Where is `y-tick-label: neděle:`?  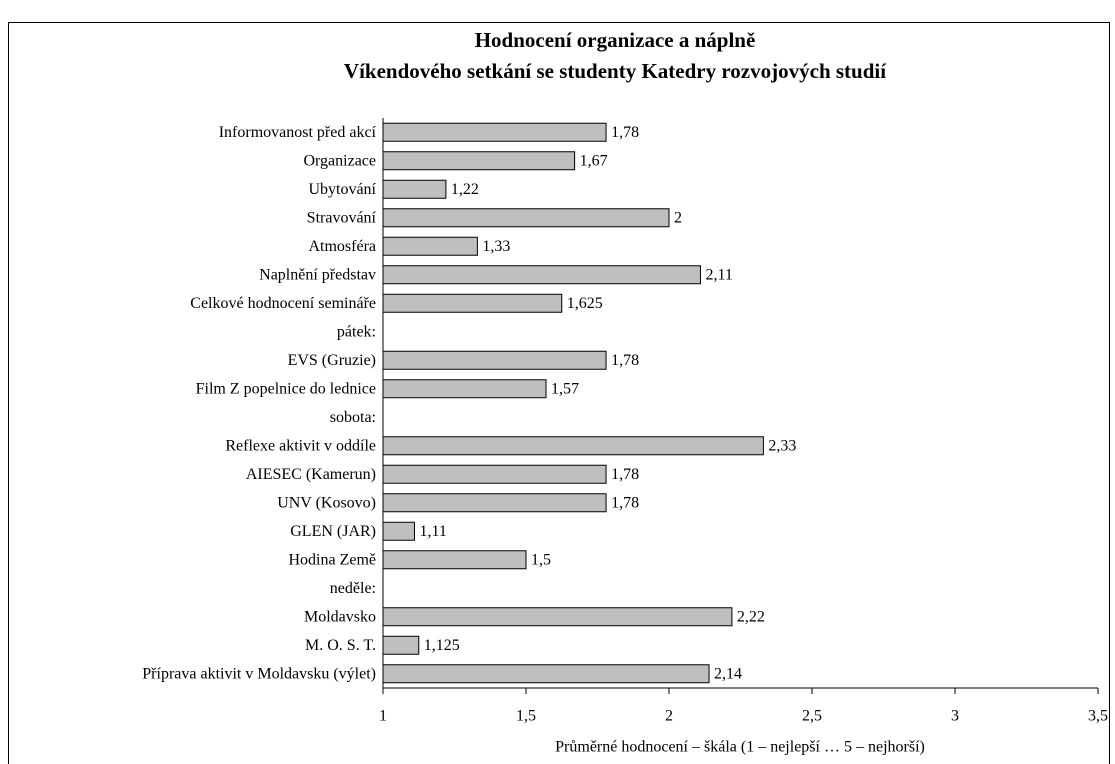
y-tick-label: neděle: is located at coordinates (353, 588).